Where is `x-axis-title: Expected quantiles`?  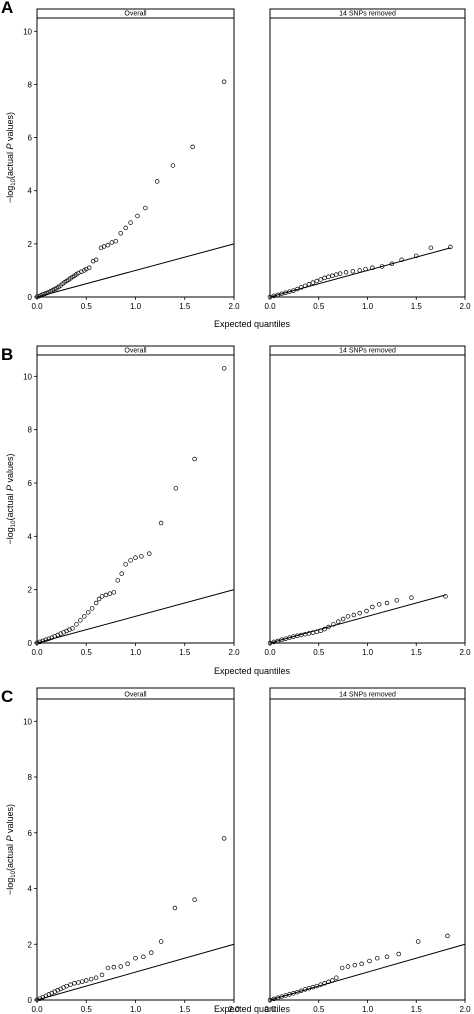
x-axis-title: Expected quantiles is located at coordinates (252, 324).